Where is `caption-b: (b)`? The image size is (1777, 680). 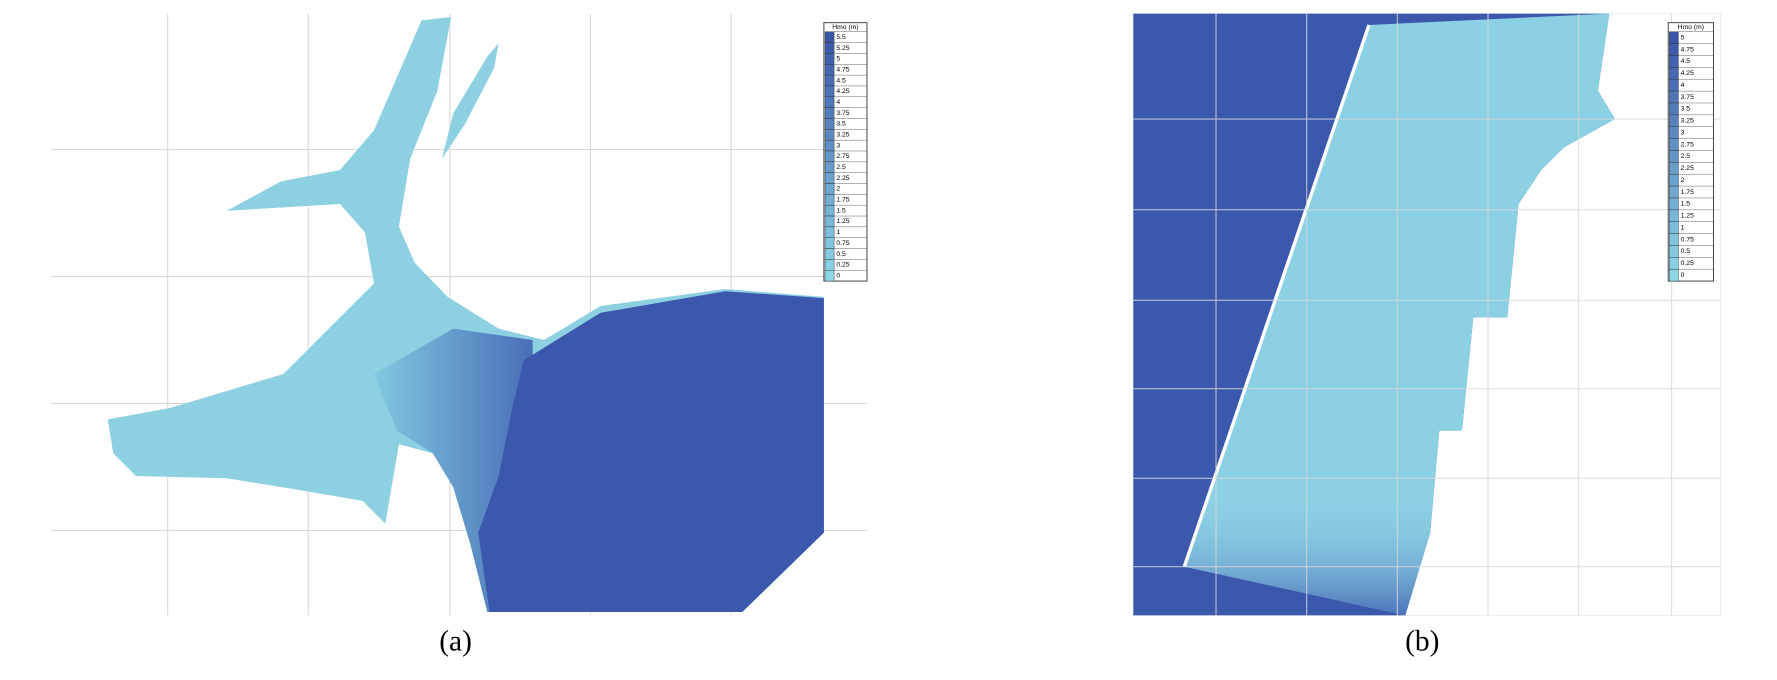
caption-b: (b) is located at coordinates (1422, 642).